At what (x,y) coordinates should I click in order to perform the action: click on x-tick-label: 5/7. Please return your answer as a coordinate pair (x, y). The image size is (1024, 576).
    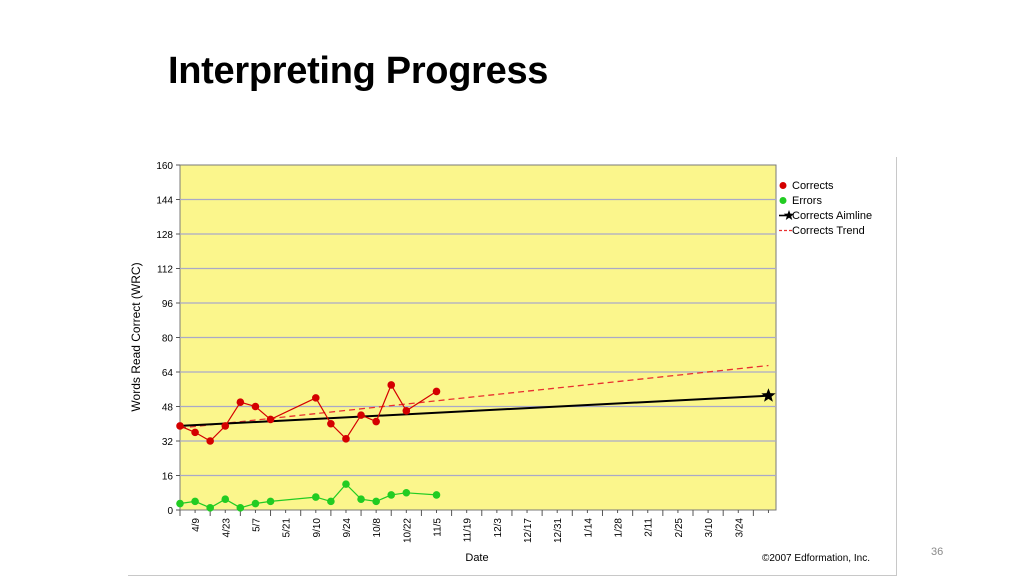
    Looking at the image, I should click on (256, 525).